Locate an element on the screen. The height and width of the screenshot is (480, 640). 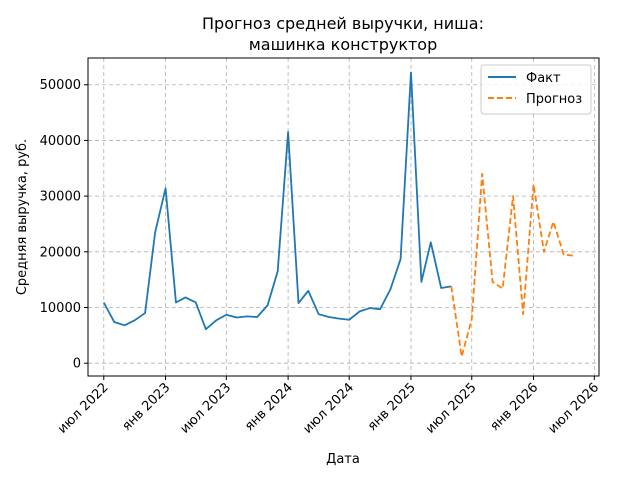
x-tick-label: янв 2025 is located at coordinates (392, 407).